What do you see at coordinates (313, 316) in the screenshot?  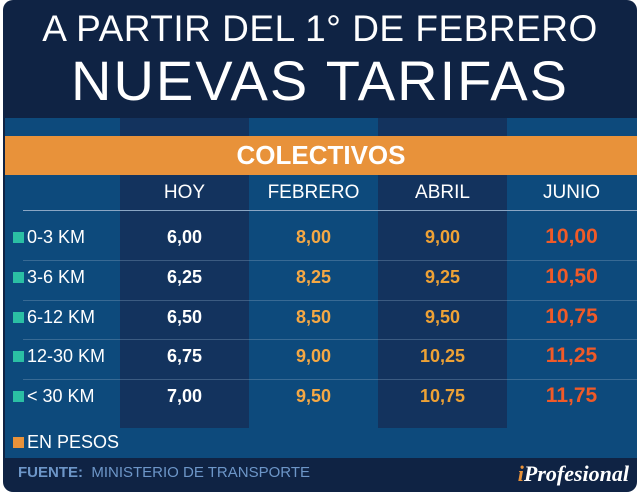 I see `table-cell: 8,50` at bounding box center [313, 316].